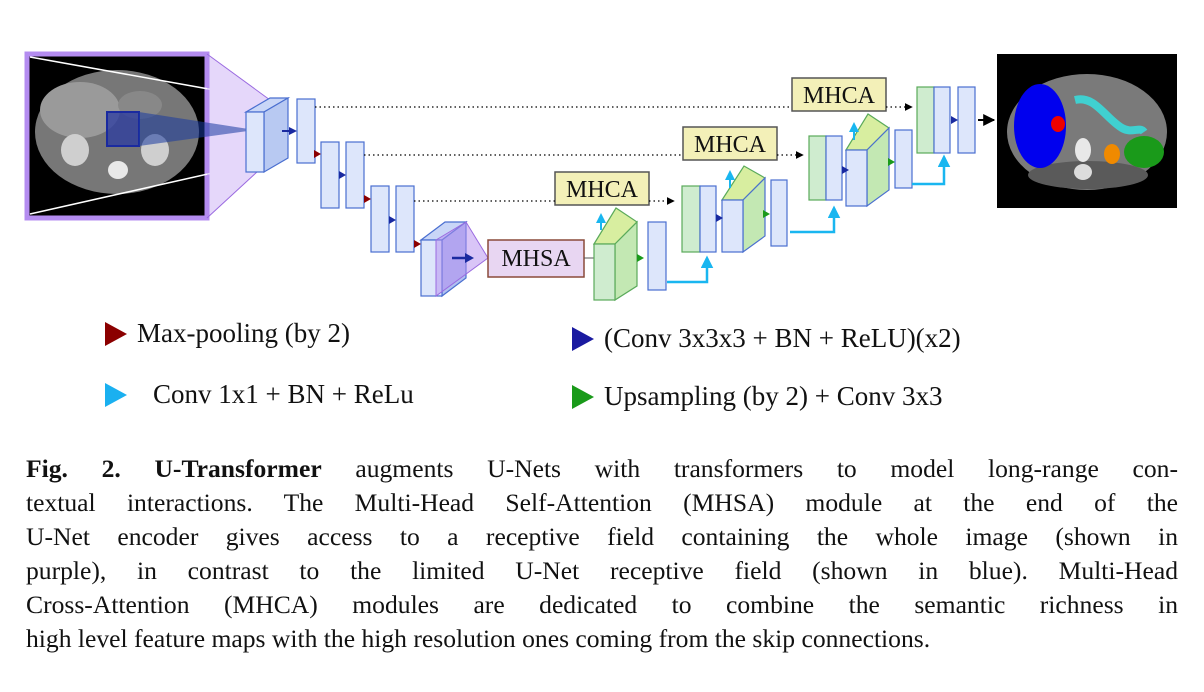 The image size is (1204, 692). I want to click on legend-upsampling: Upsampling (by 2) + Conv 3x3, so click(757, 396).